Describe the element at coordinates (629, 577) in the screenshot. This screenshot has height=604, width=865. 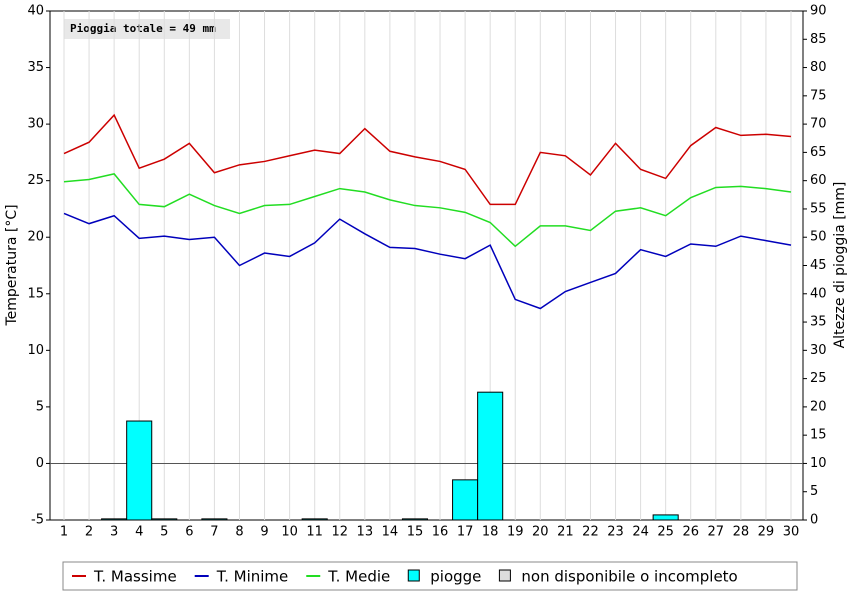
I see `legend-label: non disponibile o incompleto` at that location.